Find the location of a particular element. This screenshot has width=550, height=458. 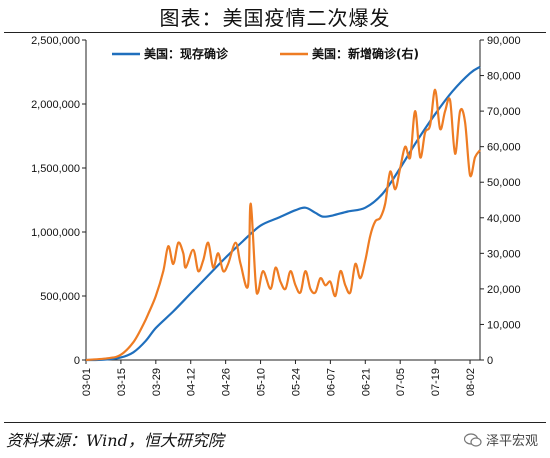

x-tick-label: 05-24 is located at coordinates (296, 382).